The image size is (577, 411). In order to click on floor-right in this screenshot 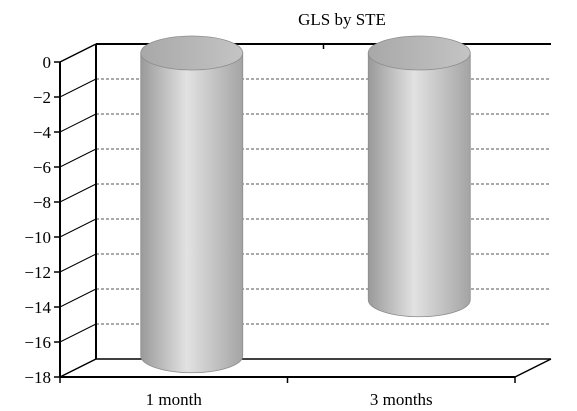, I will do `click(533, 368)`.